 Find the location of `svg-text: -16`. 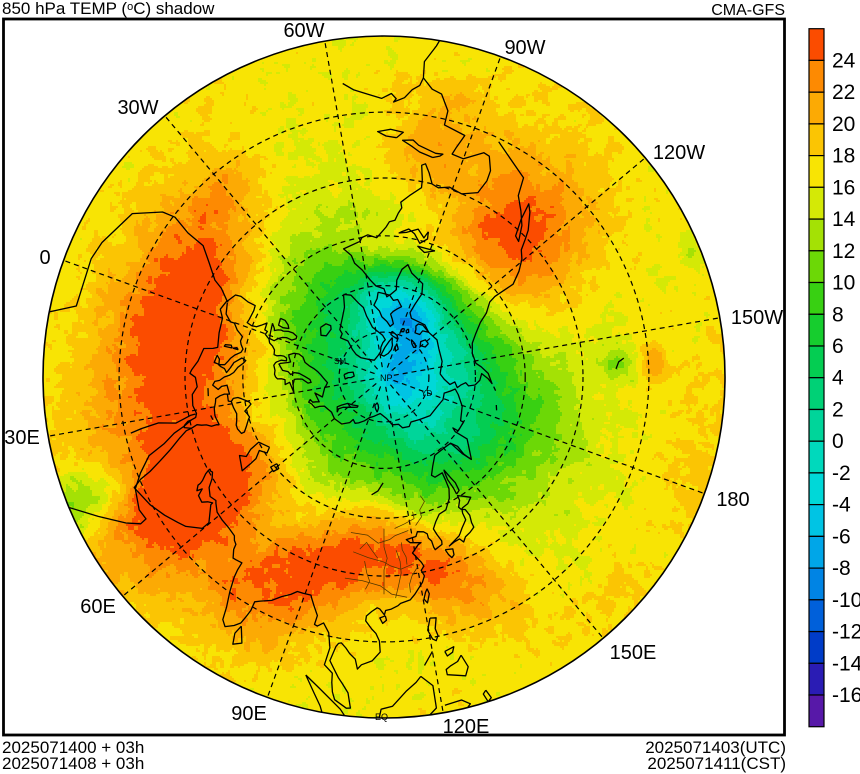

svg-text: -16 is located at coordinates (846, 695).